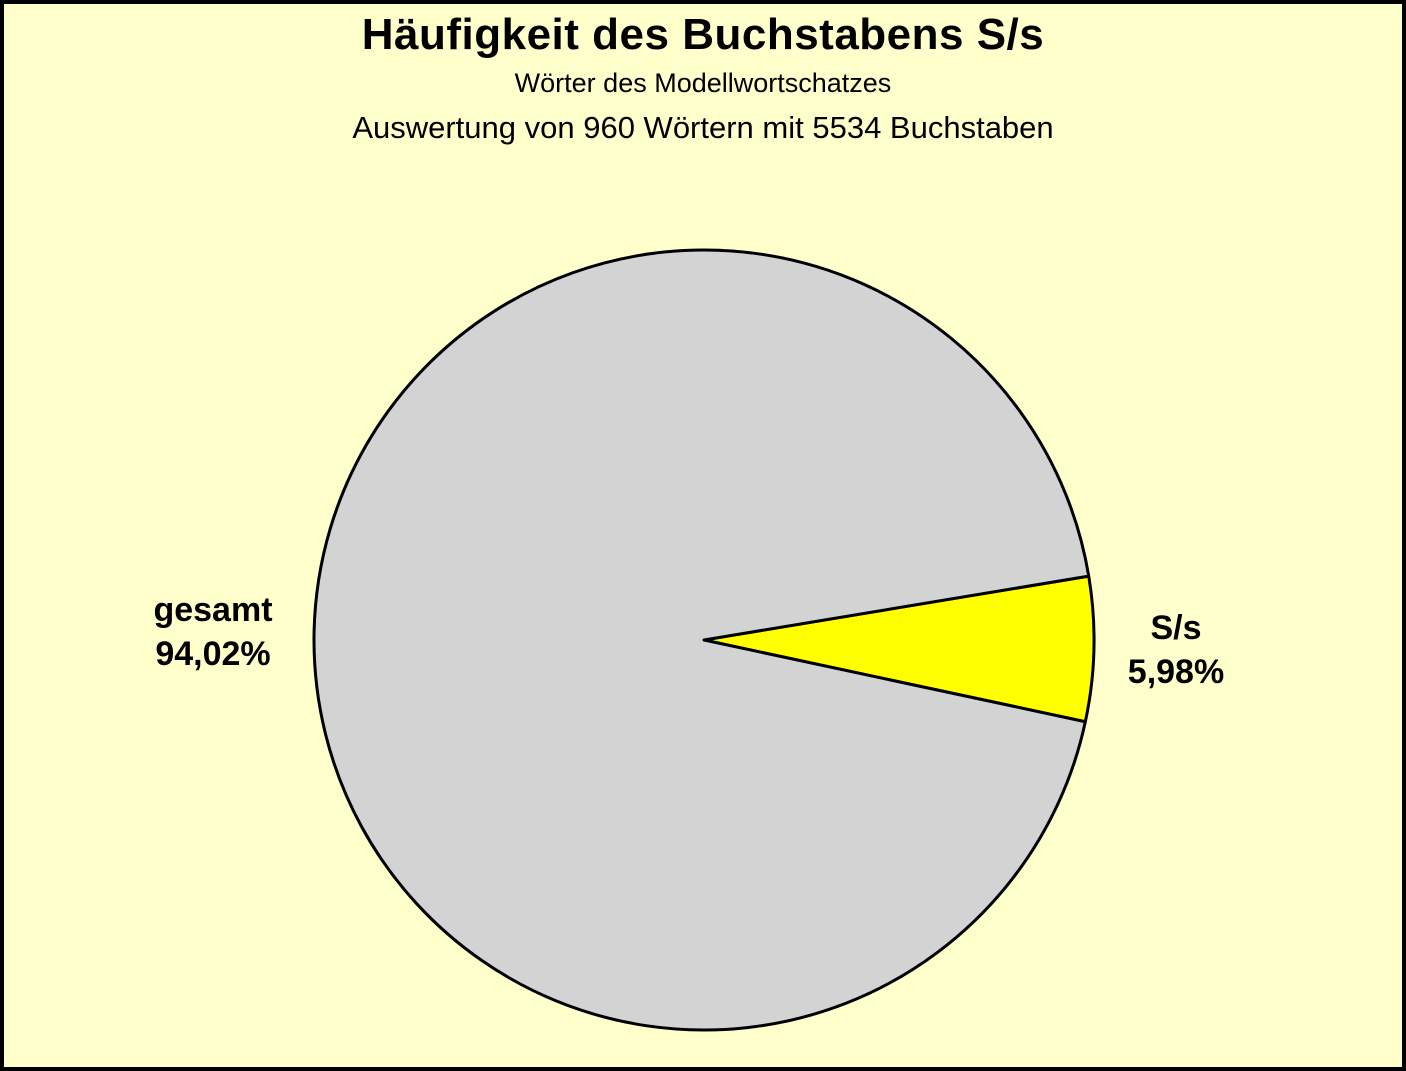 Image resolution: width=1406 pixels, height=1071 pixels. I want to click on label-gesamt: gesamt 94,02%, so click(213, 632).